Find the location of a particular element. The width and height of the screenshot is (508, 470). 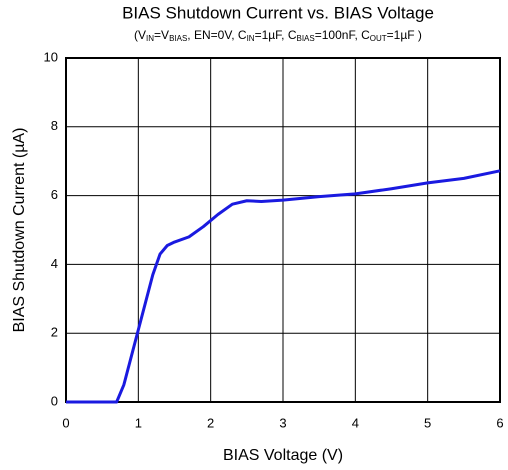

subscript: OUT is located at coordinates (378, 38).